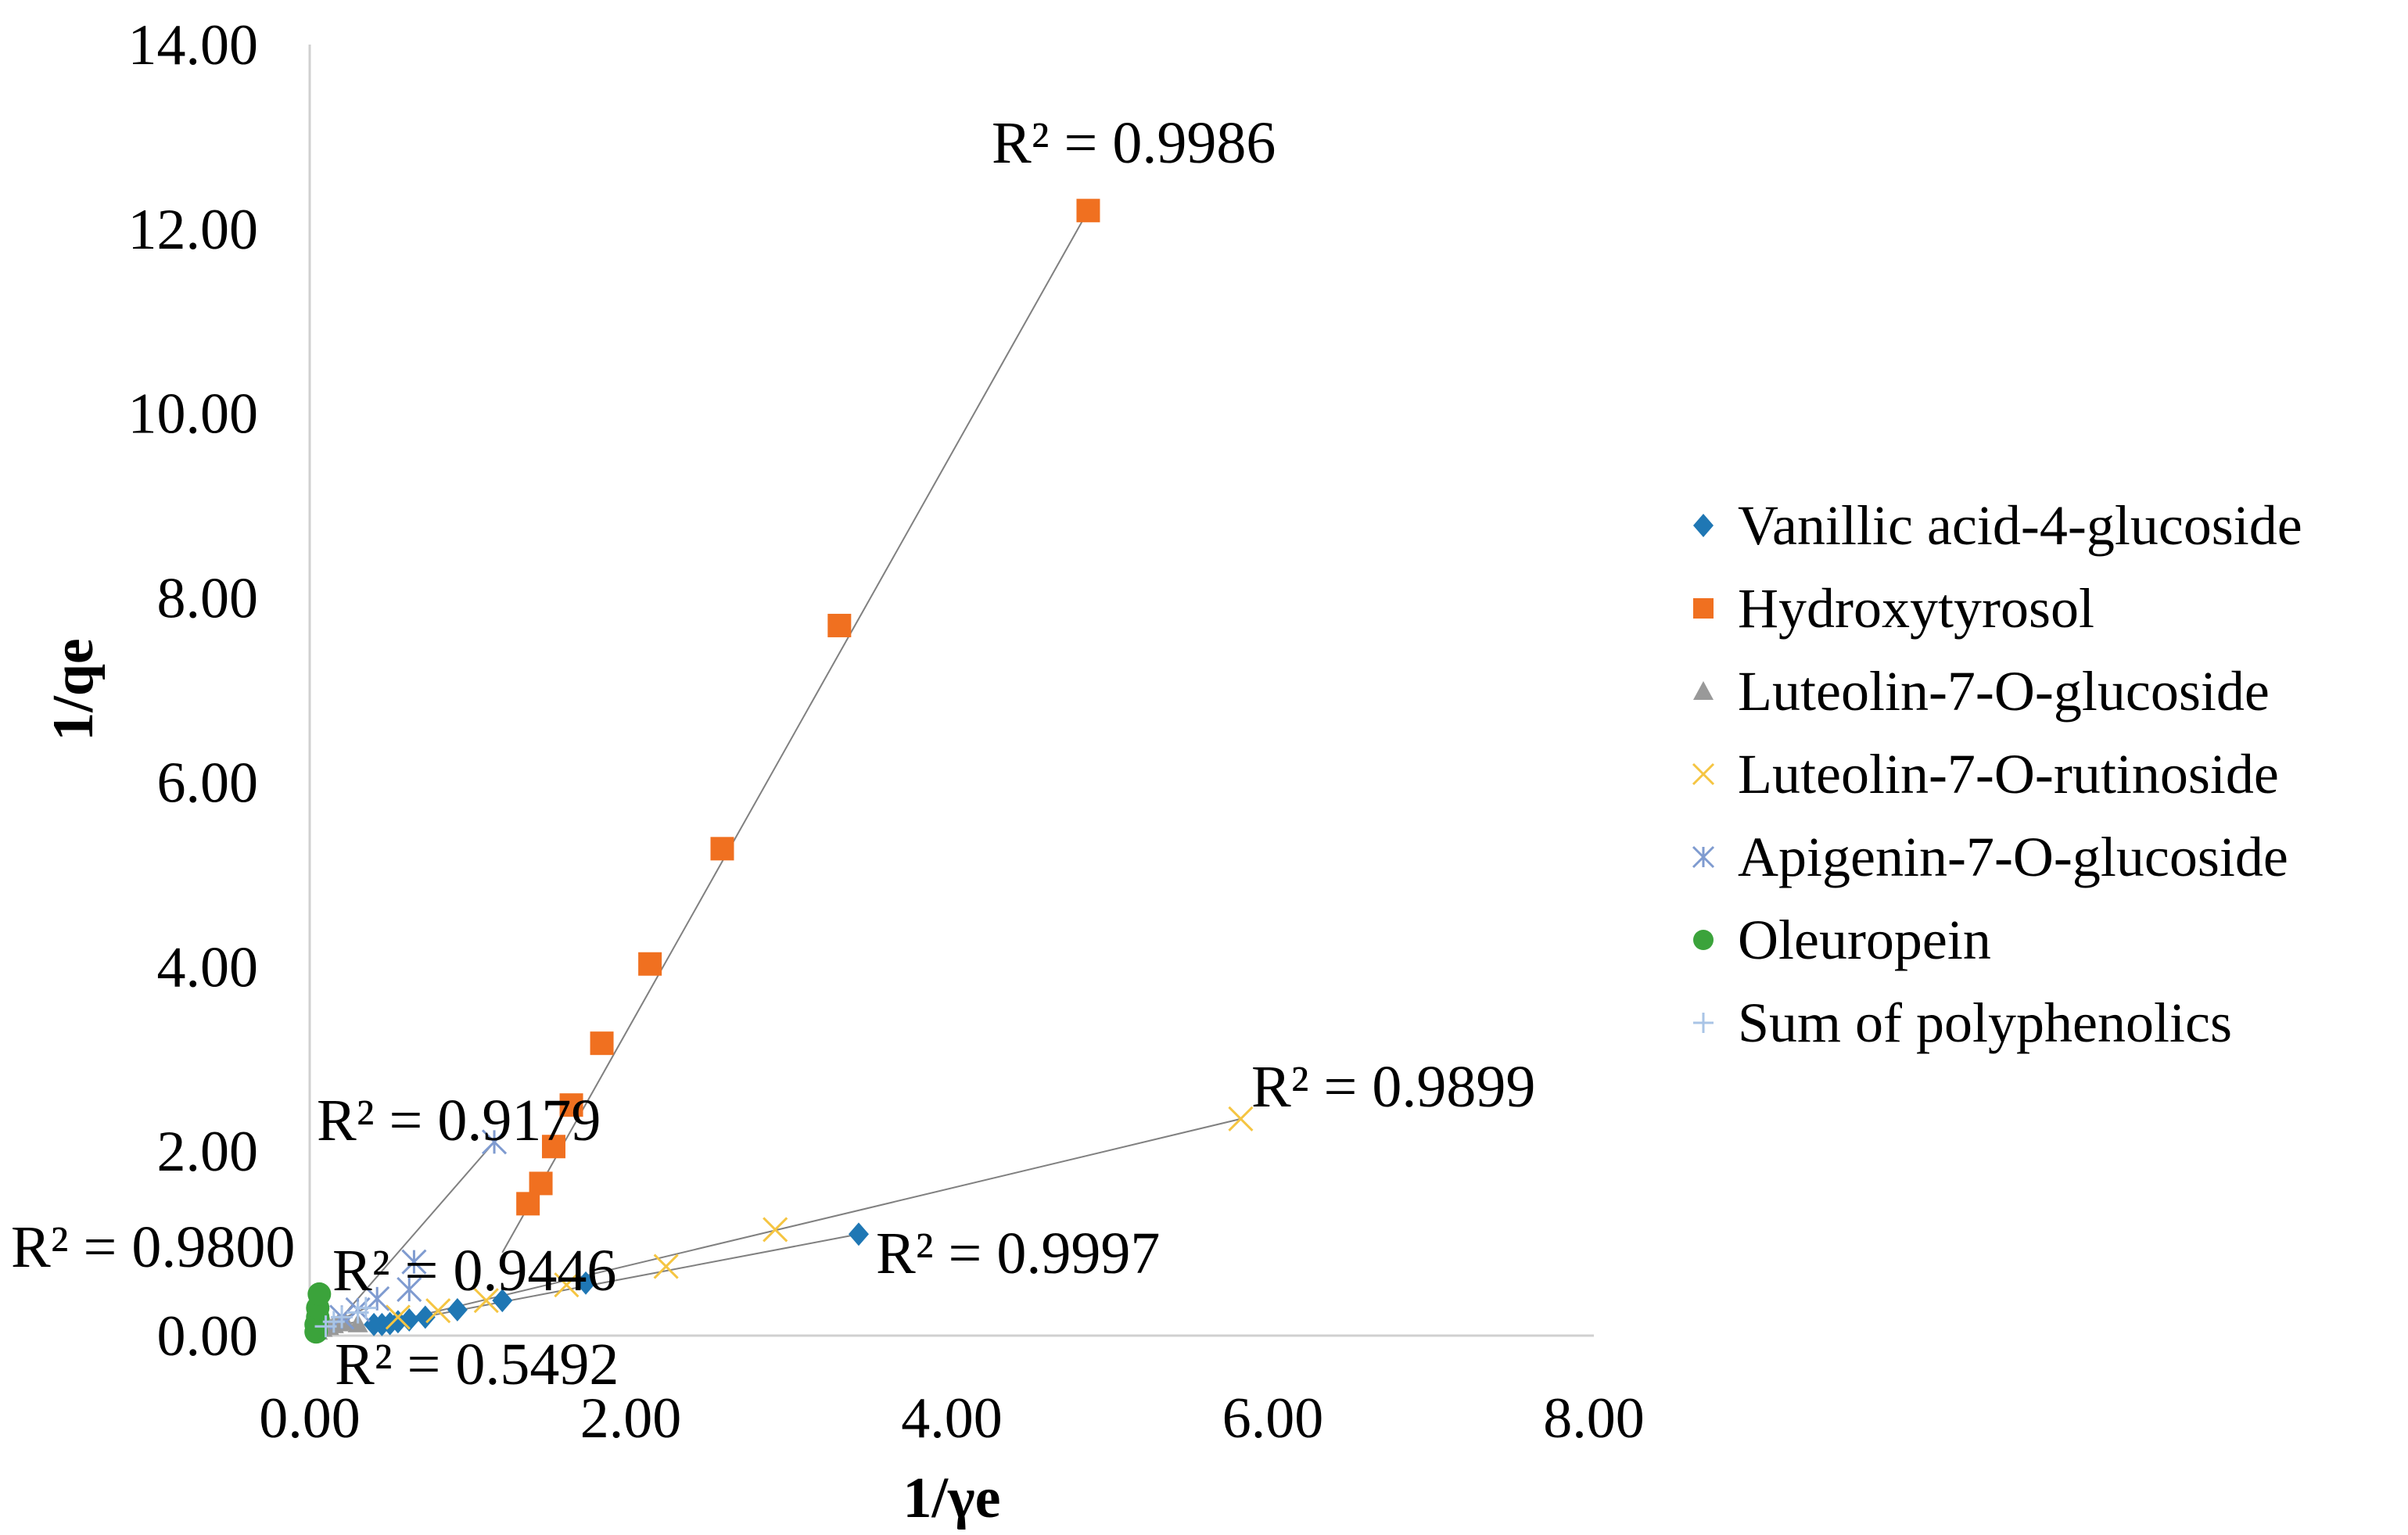 Image resolution: width=2408 pixels, height=1535 pixels. What do you see at coordinates (459, 1120) in the screenshot?
I see `r2-label-apigenin: R² = 0.9179` at bounding box center [459, 1120].